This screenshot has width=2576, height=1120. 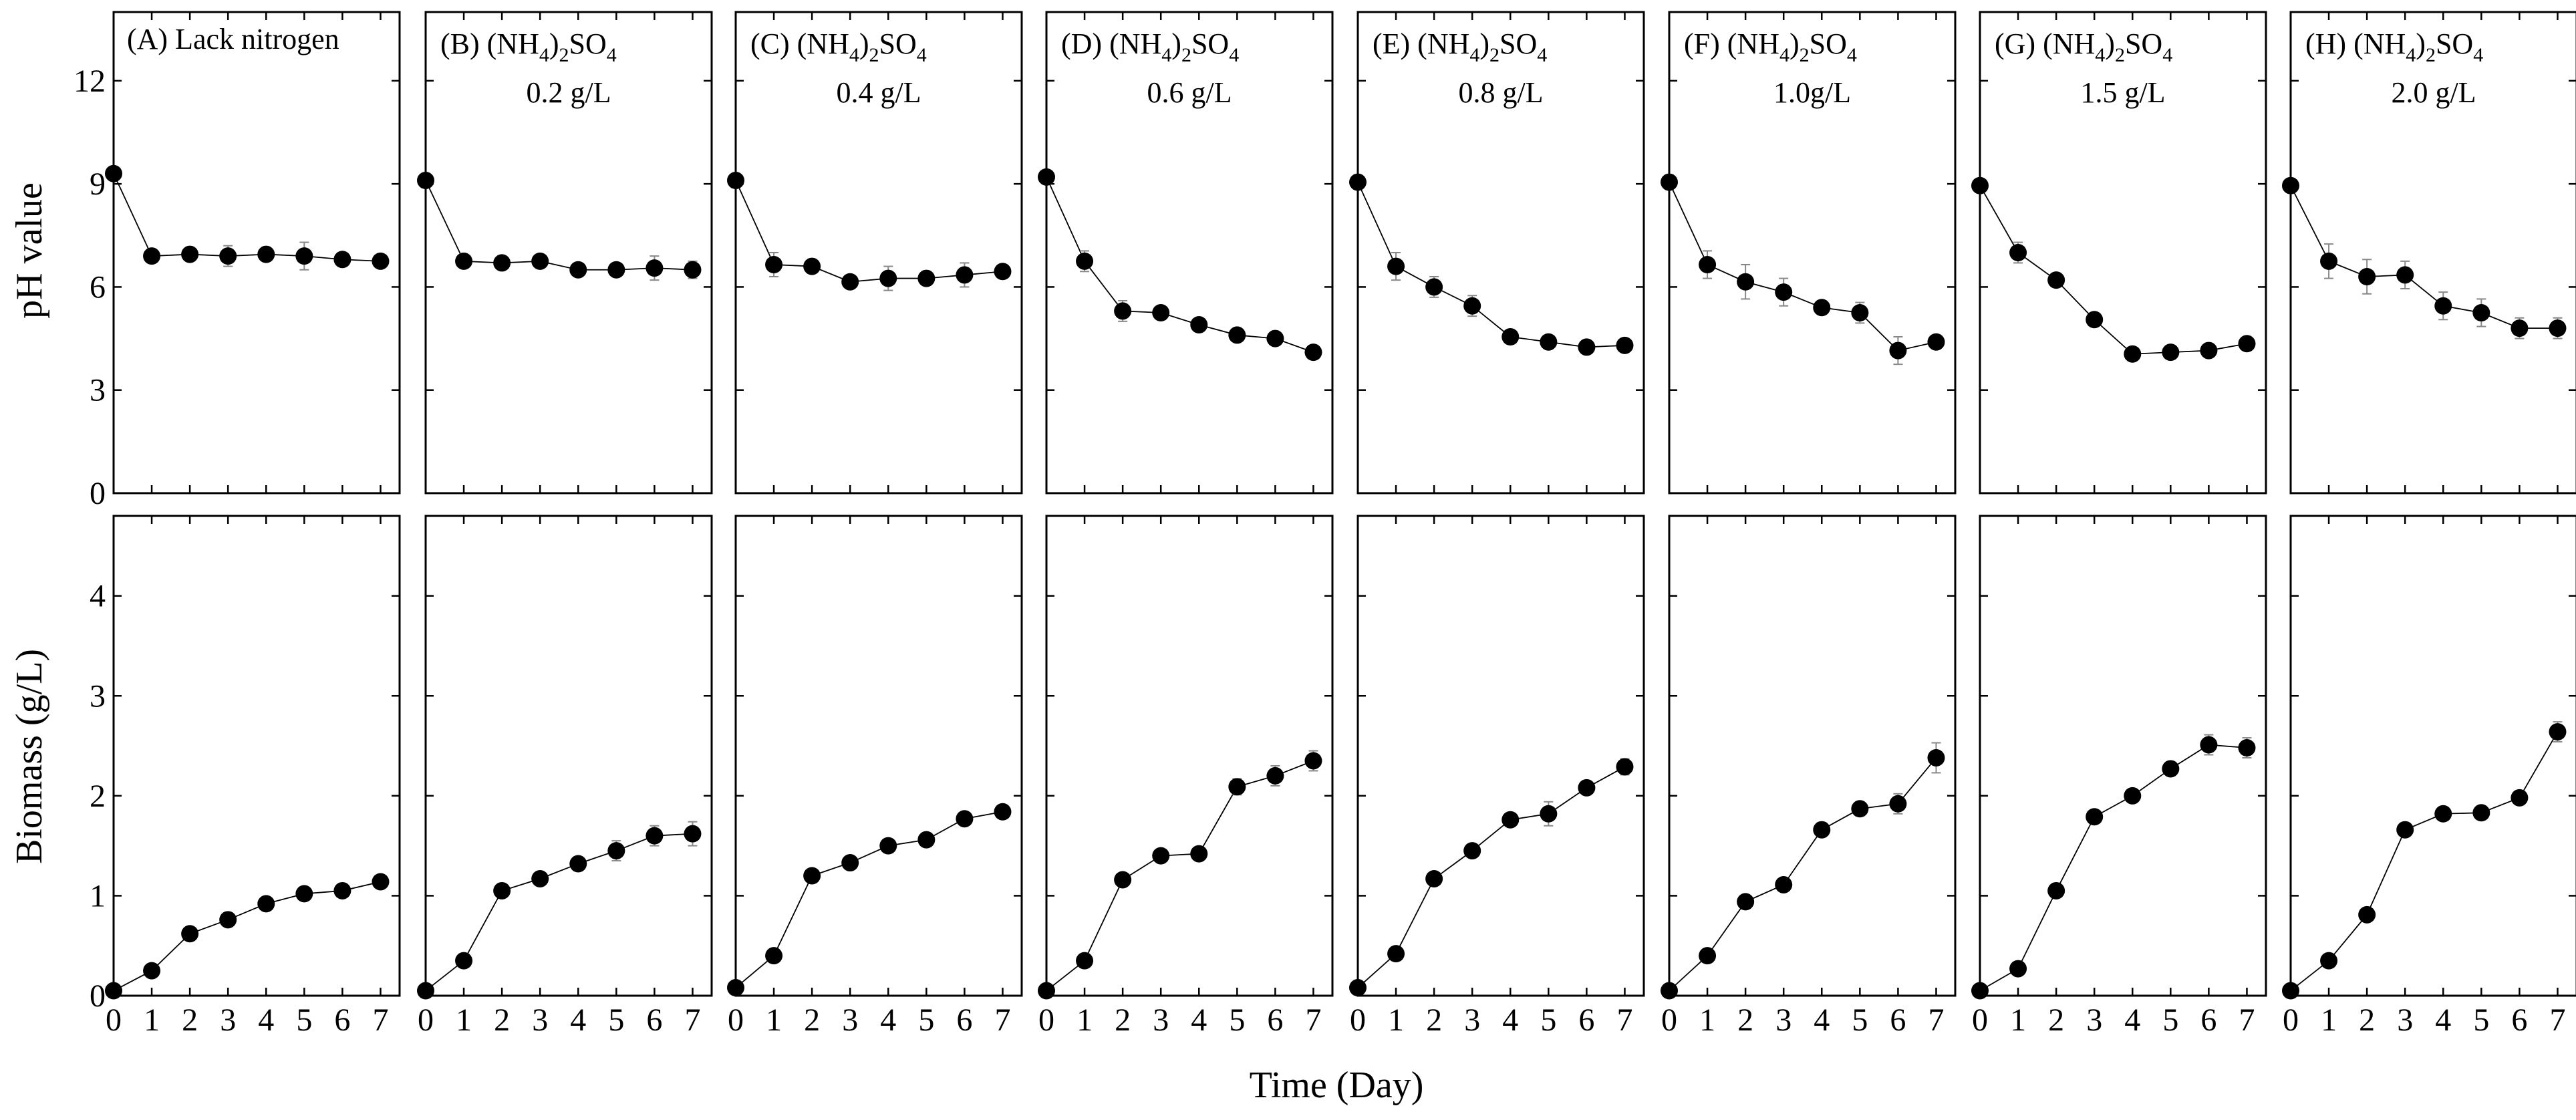 I want to click on ph-plot: (E) (NH4)2SO4 0.8 g/L, so click(x=1497, y=253).